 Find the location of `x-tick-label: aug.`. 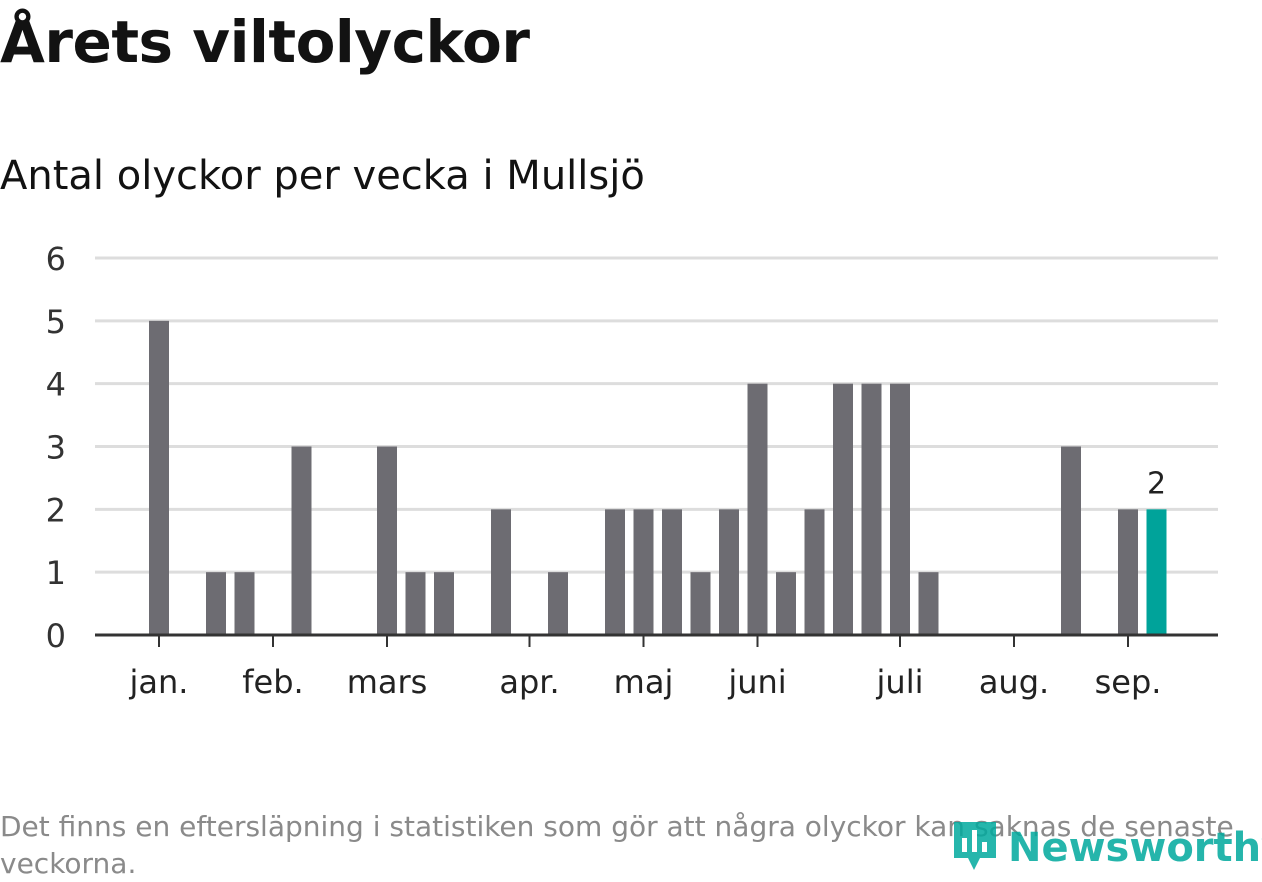

x-tick-label: aug. is located at coordinates (1014, 682).